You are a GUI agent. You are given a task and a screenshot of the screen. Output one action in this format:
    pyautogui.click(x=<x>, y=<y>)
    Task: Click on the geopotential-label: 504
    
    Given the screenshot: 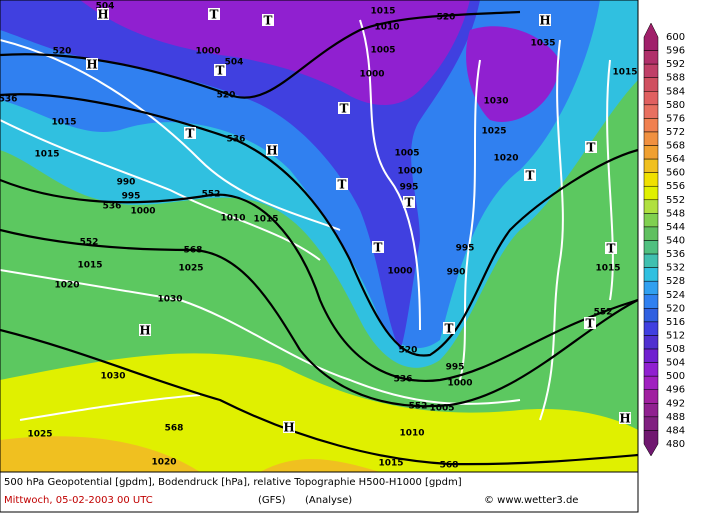 What is the action you would take?
    pyautogui.click(x=234, y=63)
    